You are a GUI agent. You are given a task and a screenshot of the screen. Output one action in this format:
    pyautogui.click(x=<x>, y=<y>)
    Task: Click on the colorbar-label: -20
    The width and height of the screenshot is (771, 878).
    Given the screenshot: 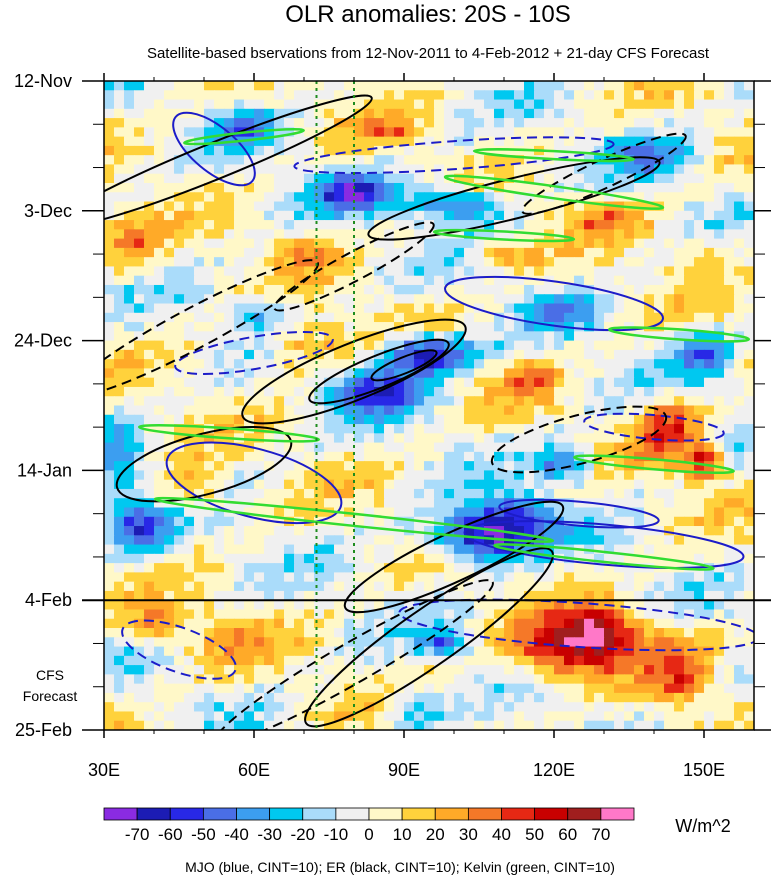 What is the action you would take?
    pyautogui.click(x=302, y=834)
    